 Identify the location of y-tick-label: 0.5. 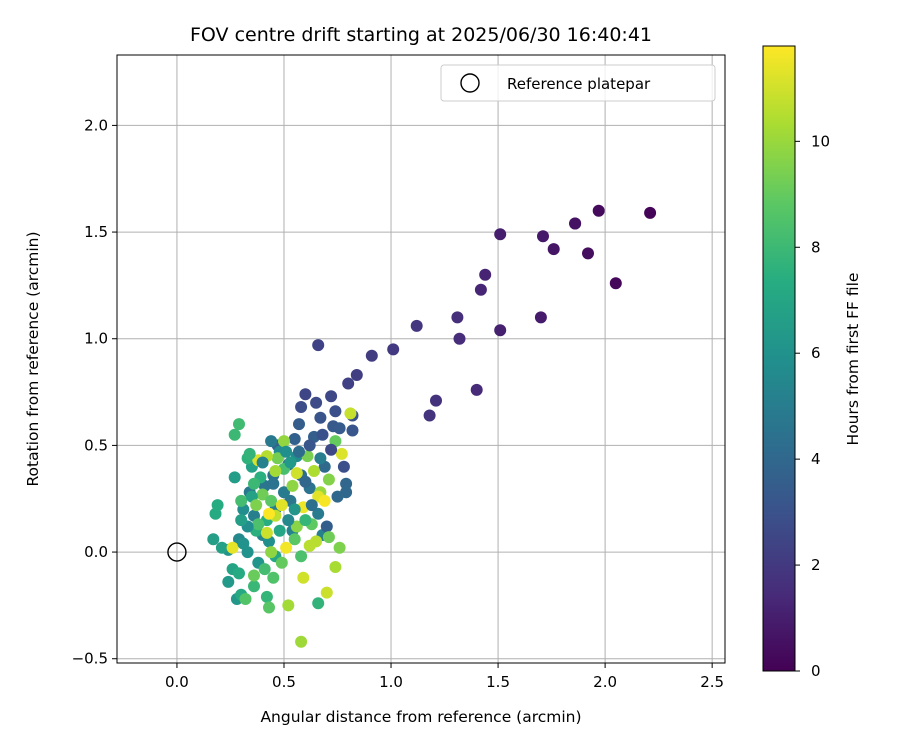
(96, 445).